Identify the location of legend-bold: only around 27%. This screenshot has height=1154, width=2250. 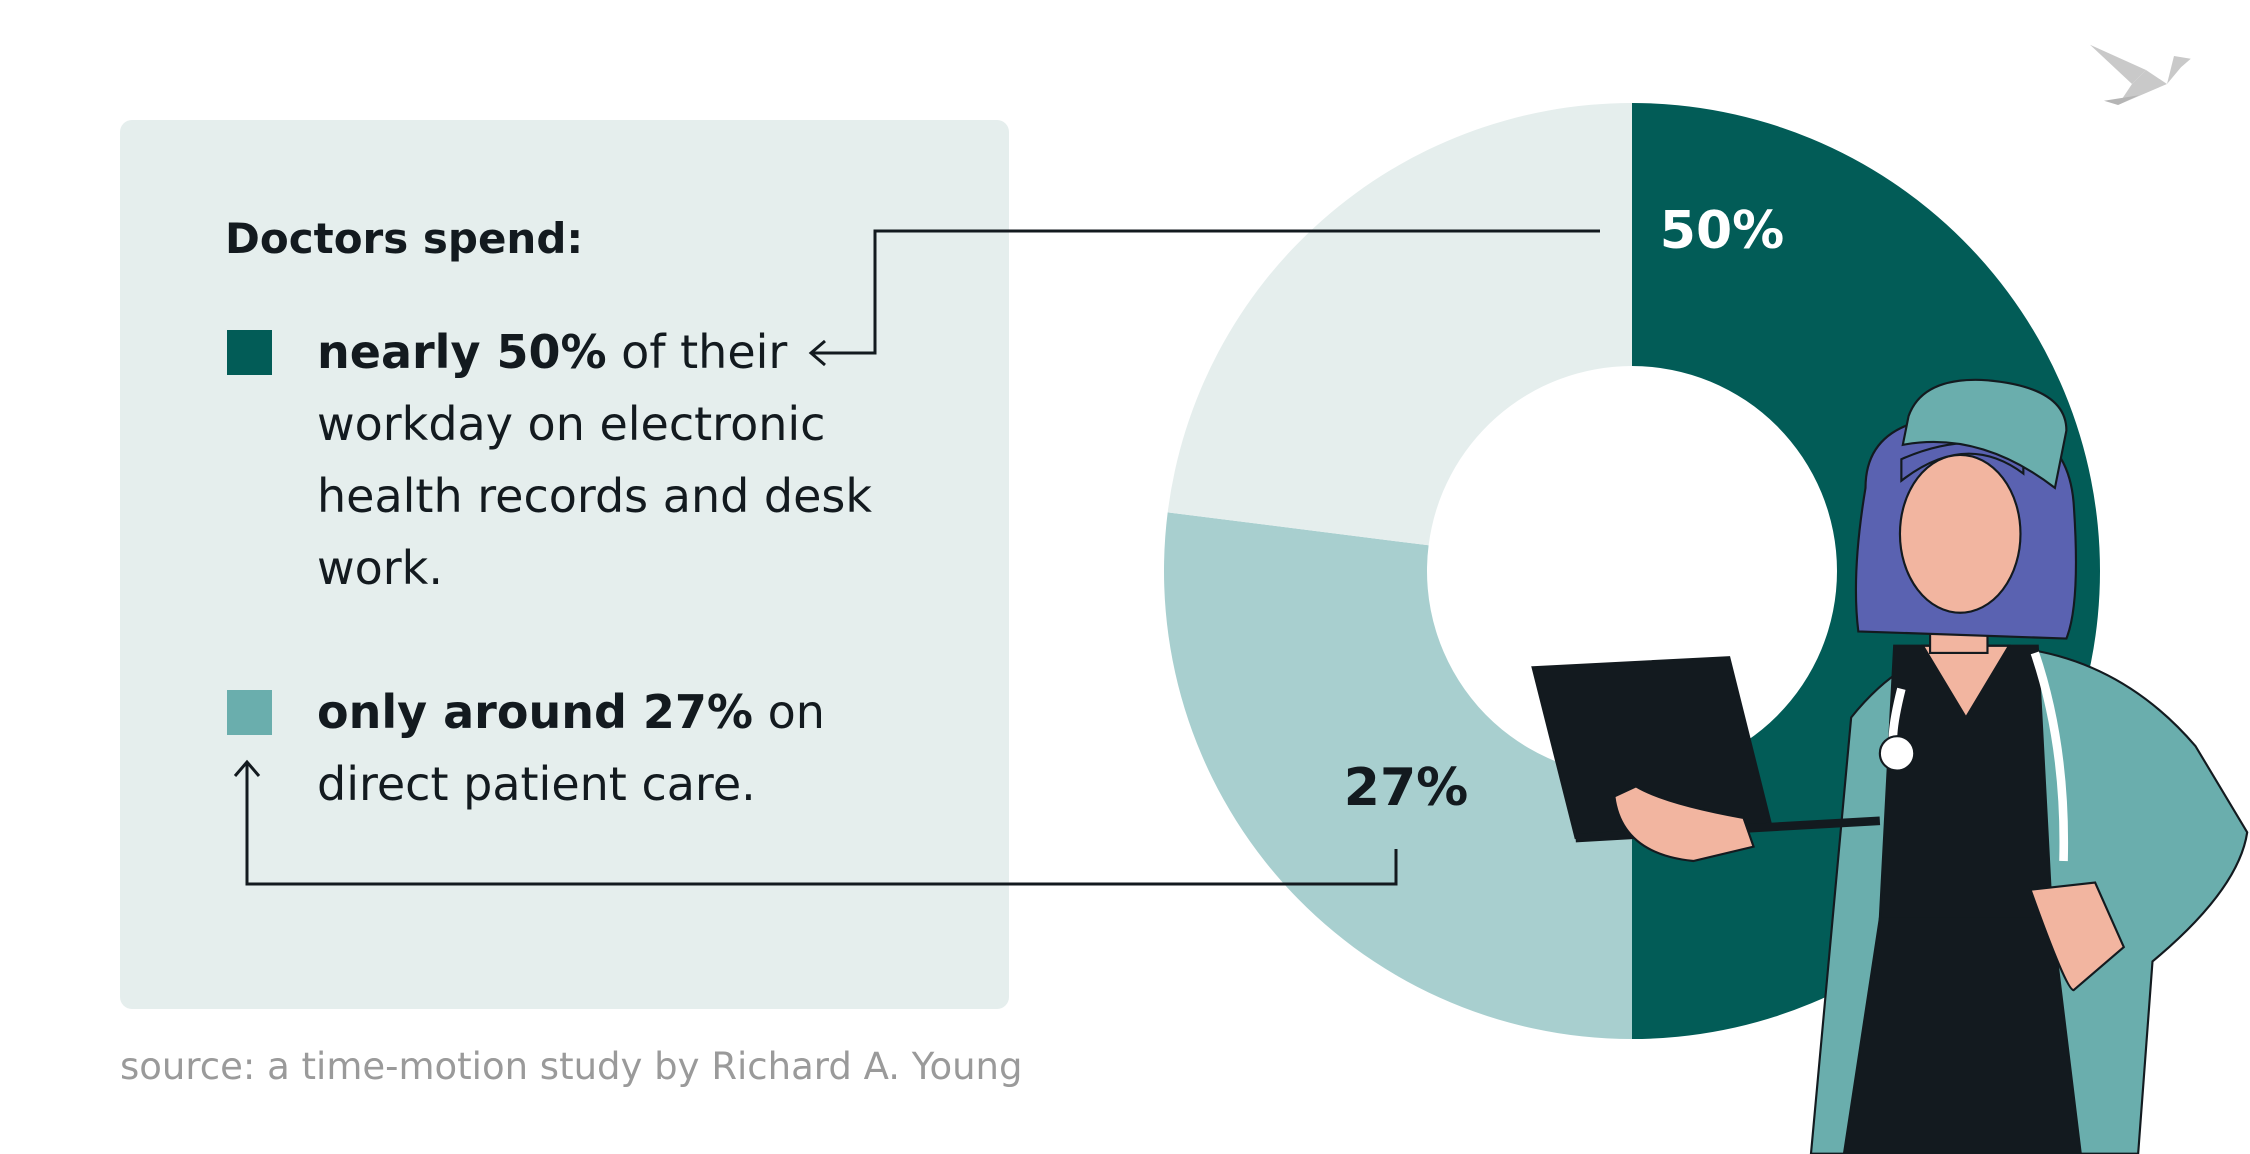
(535, 712).